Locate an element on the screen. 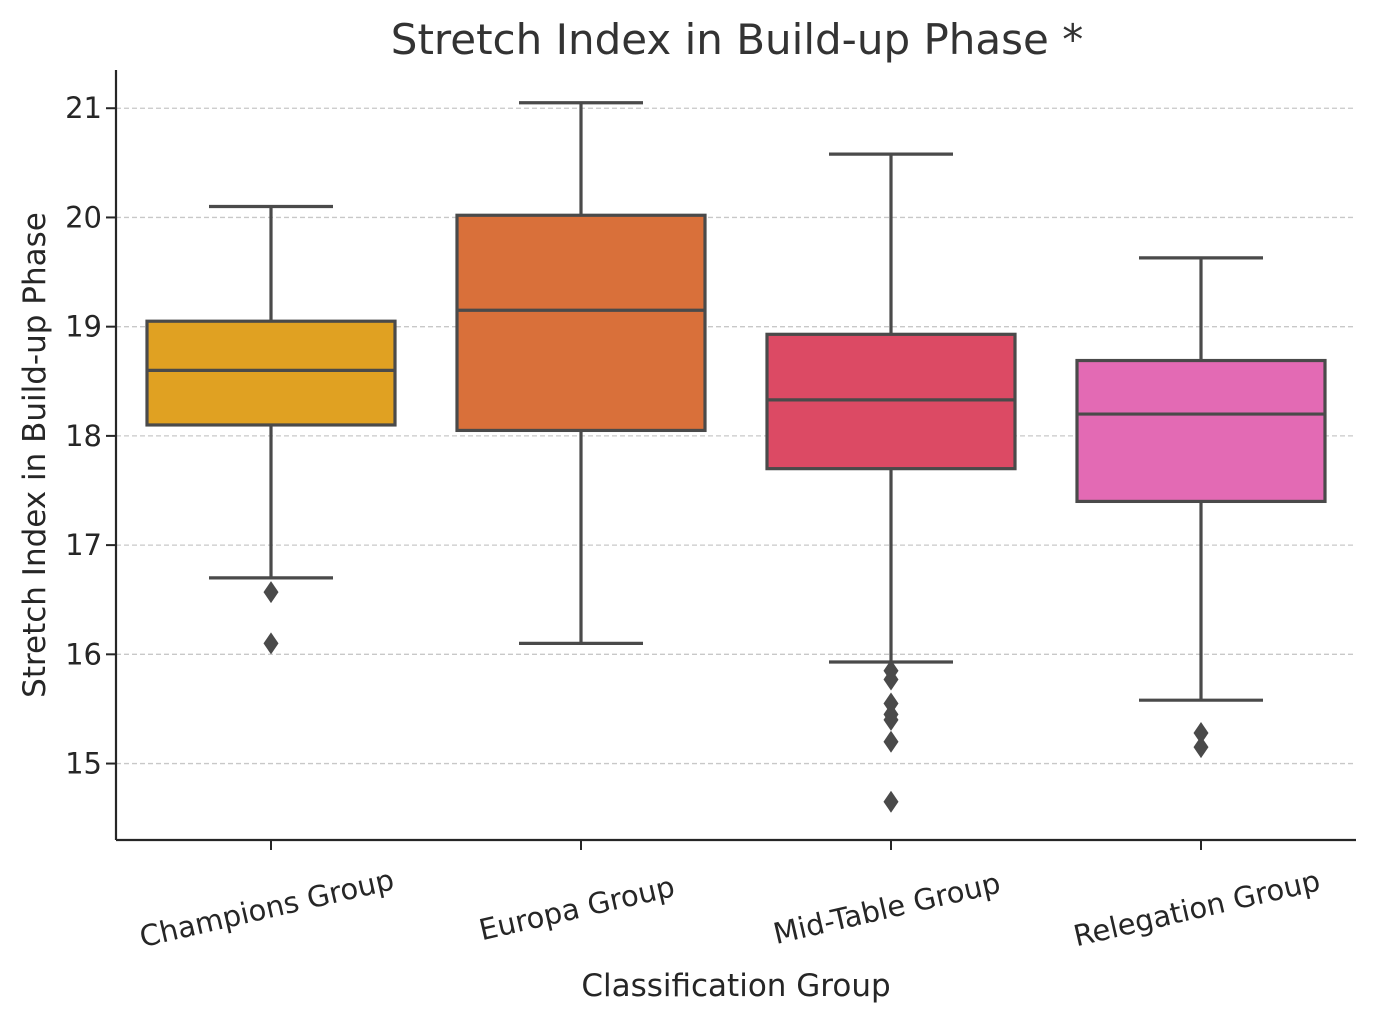 The height and width of the screenshot is (1023, 1376). x-axis-label: Classification Group is located at coordinates (735, 986).